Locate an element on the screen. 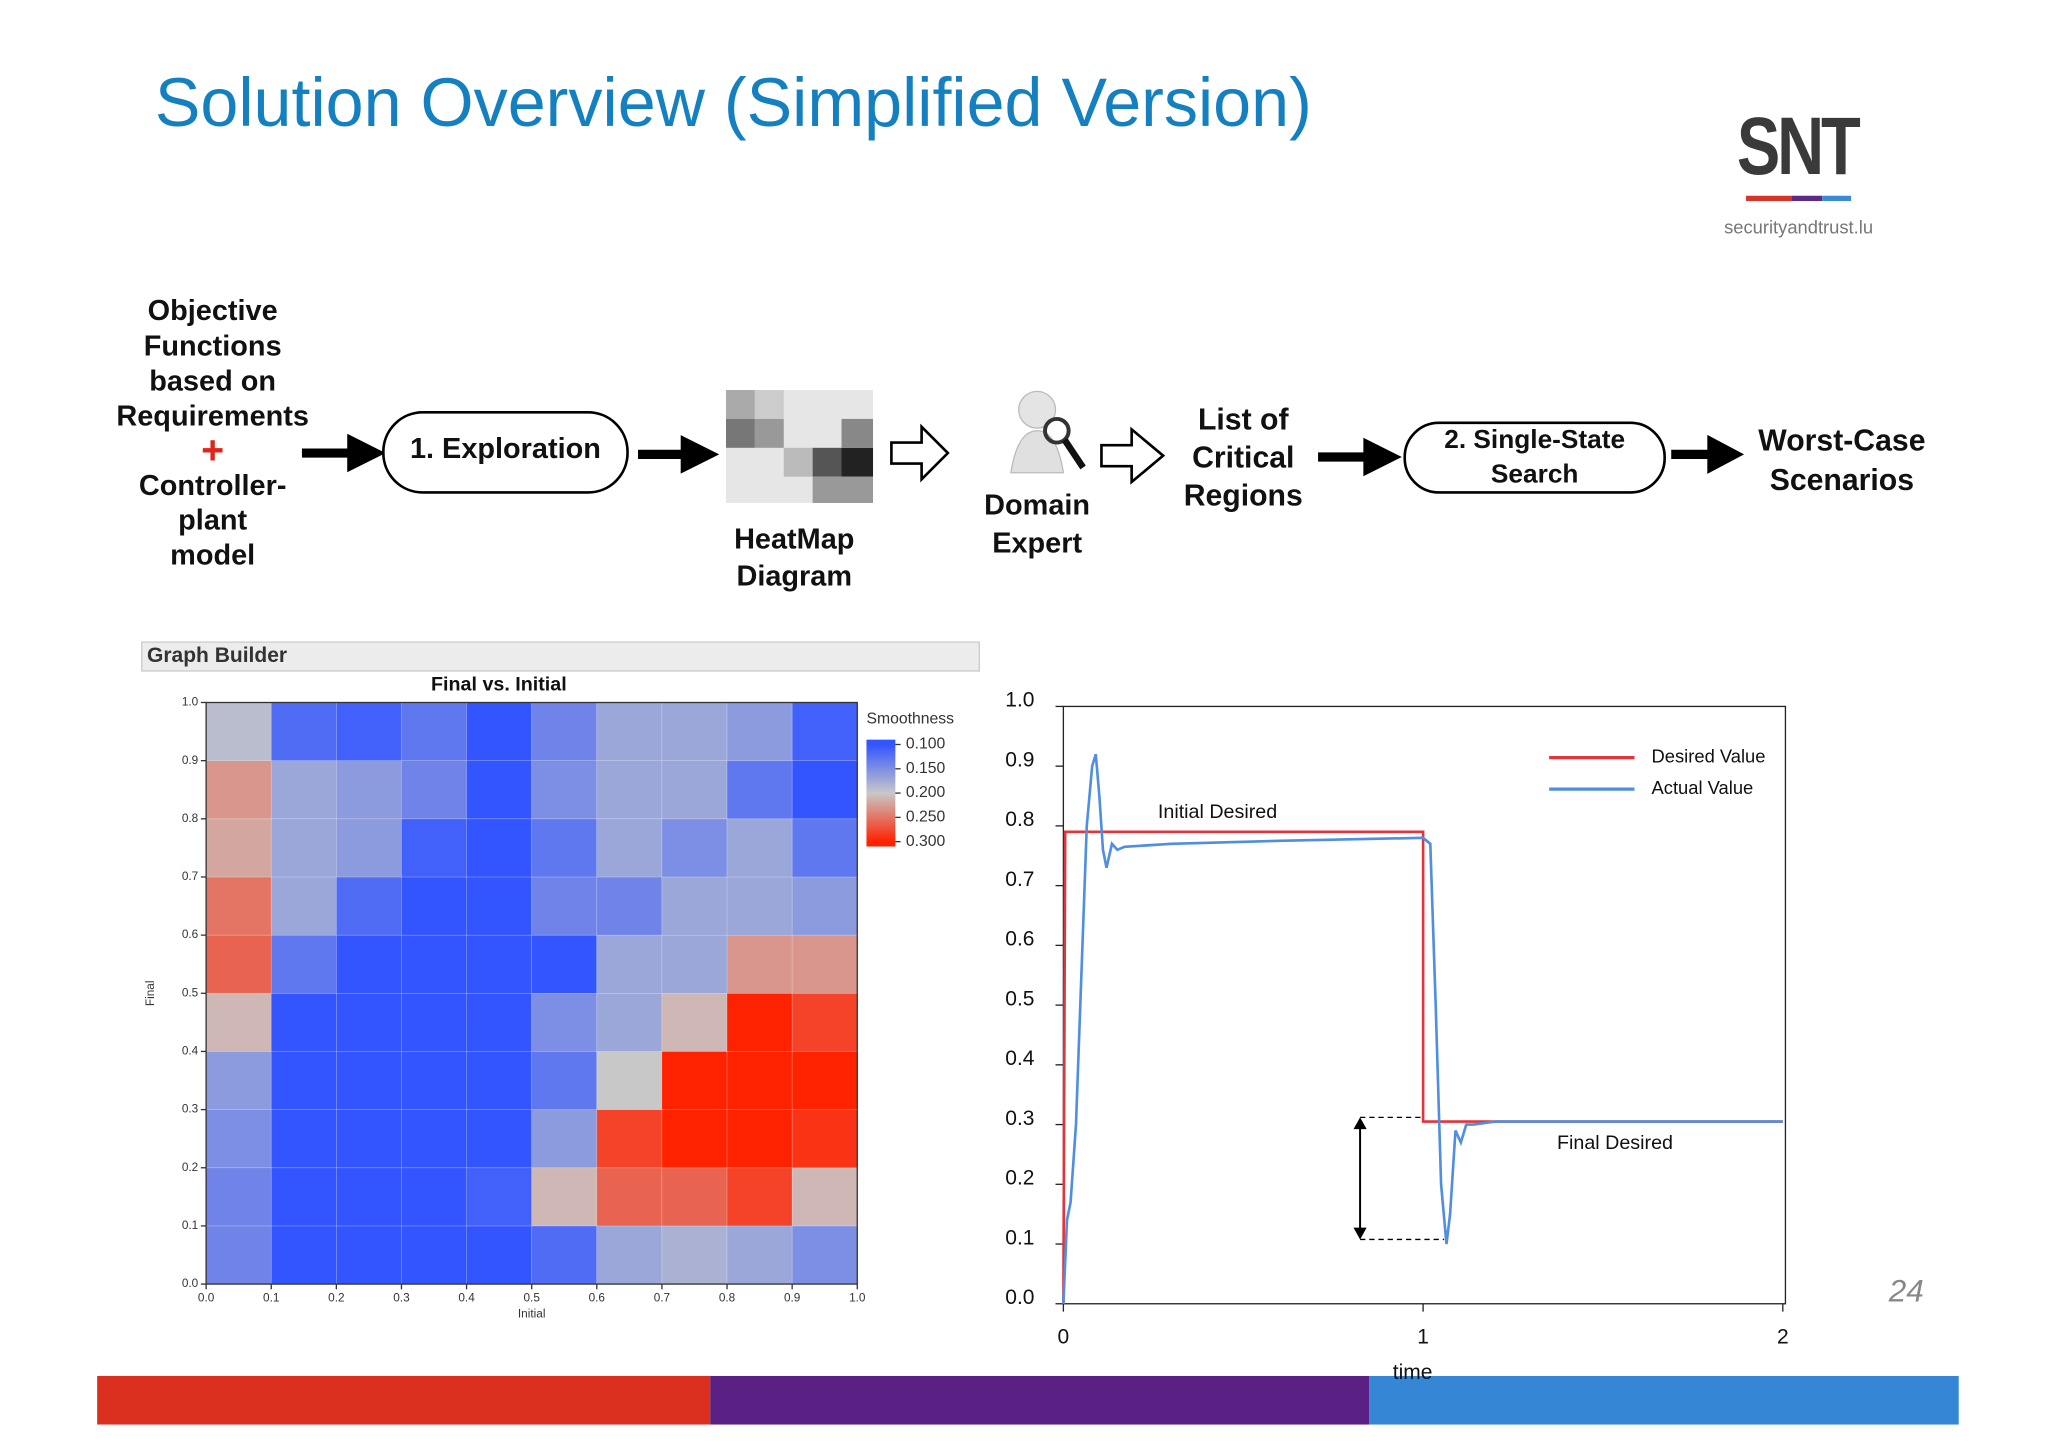 This screenshot has width=2048, height=1447. flow-label: Critical is located at coordinates (1243, 458).